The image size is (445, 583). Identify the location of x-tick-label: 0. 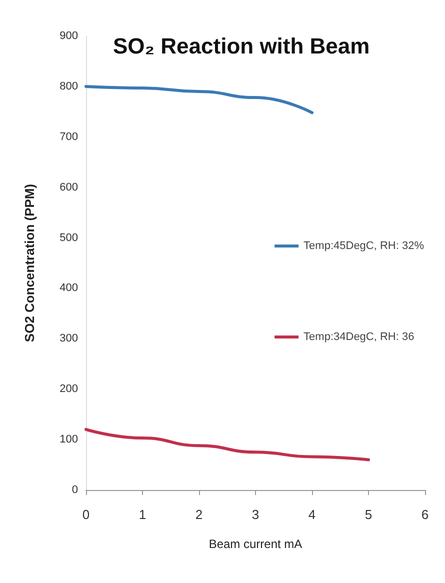
(86, 514).